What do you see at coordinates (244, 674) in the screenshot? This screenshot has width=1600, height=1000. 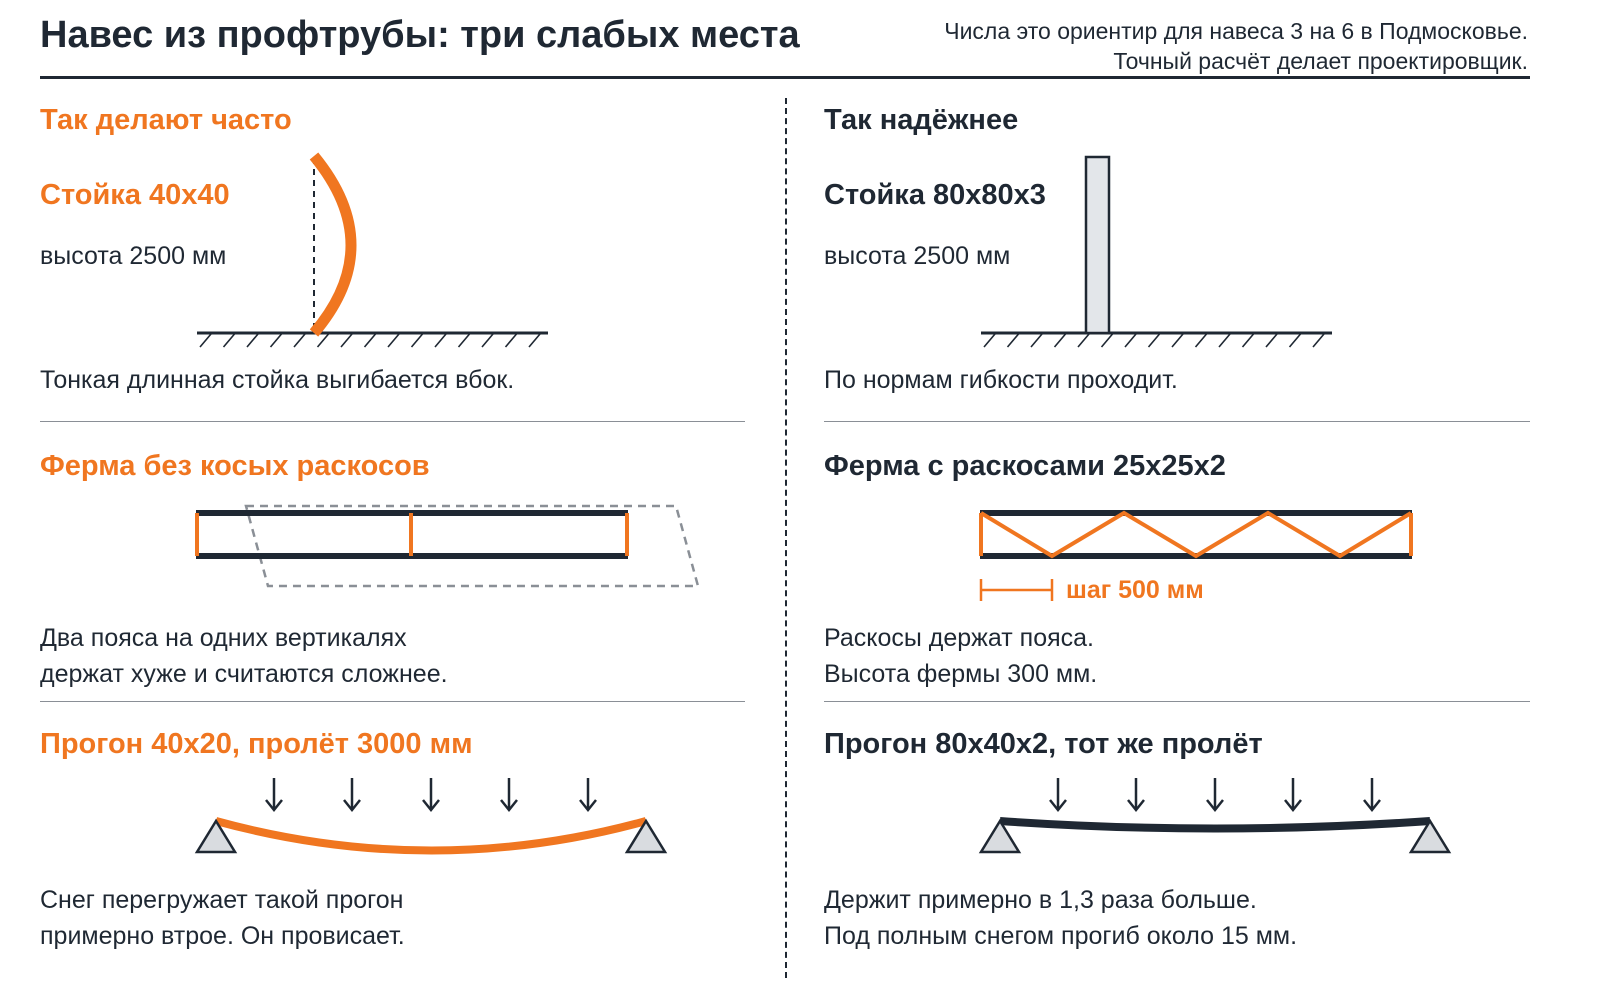 I see `left-truss-caption-line-2: держат хуже и считаются сложнее.` at bounding box center [244, 674].